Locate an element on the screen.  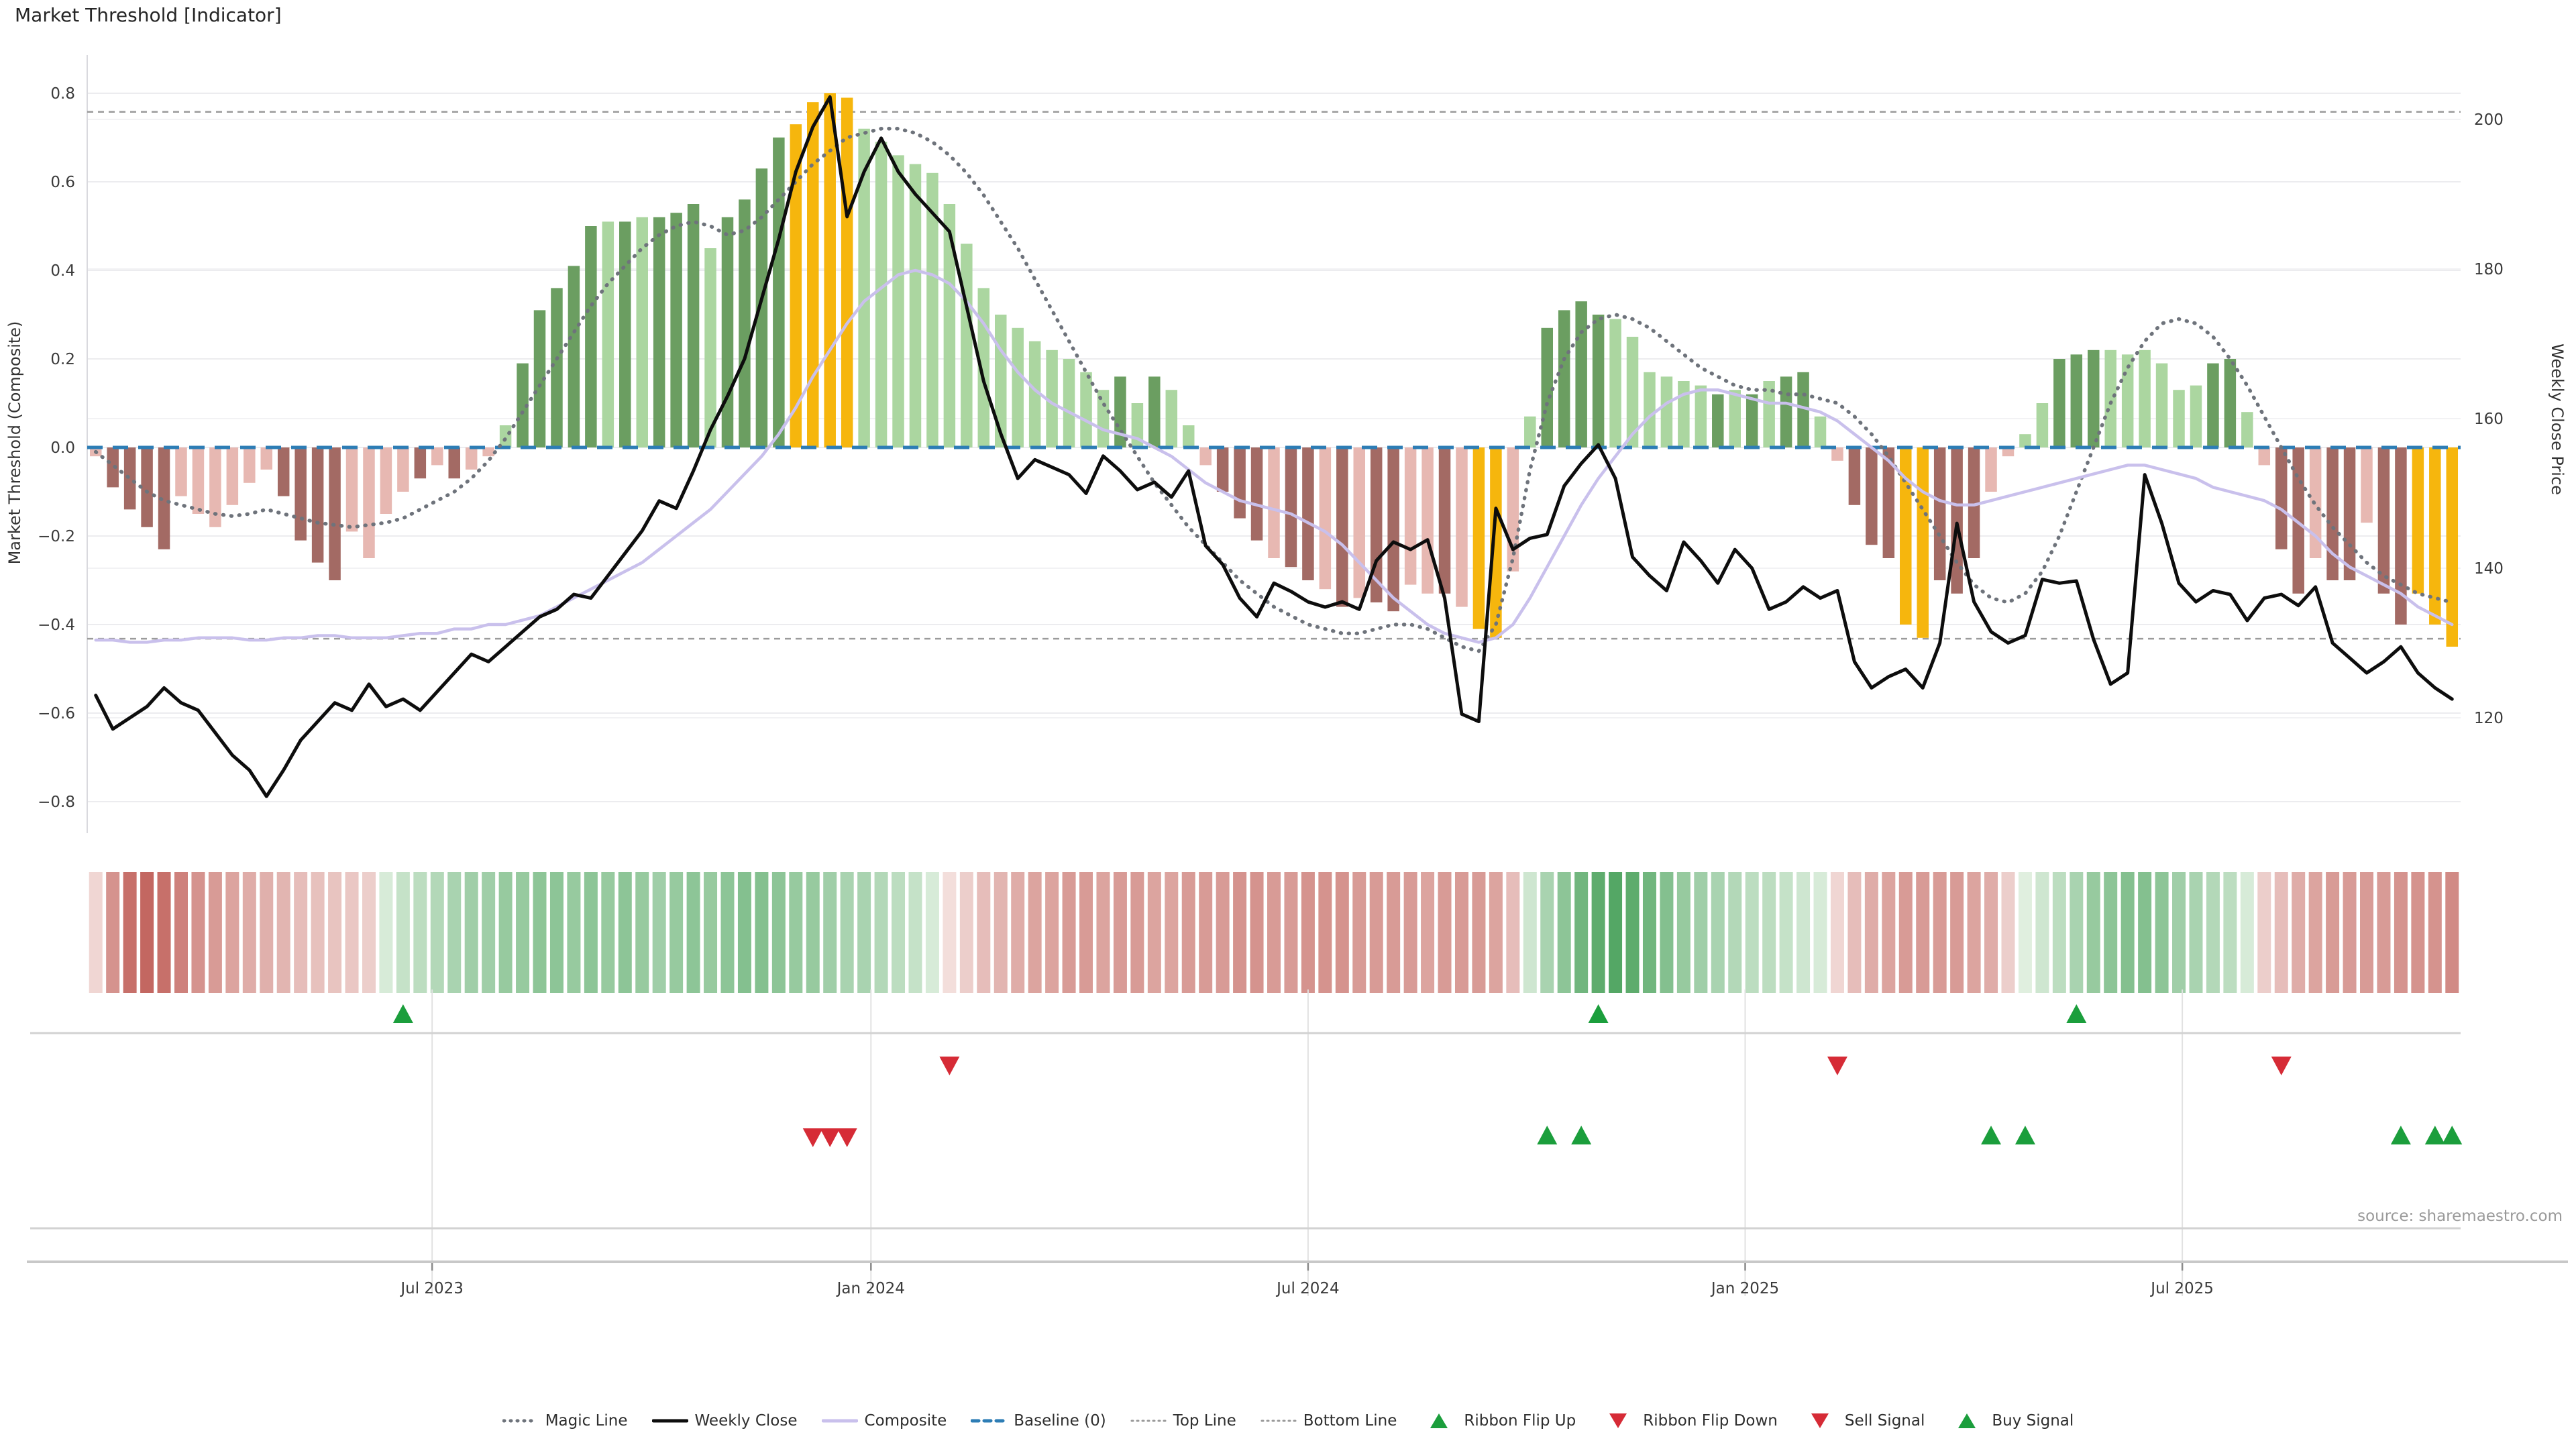
ribbon-flip-down-marker is located at coordinates (949, 1066).